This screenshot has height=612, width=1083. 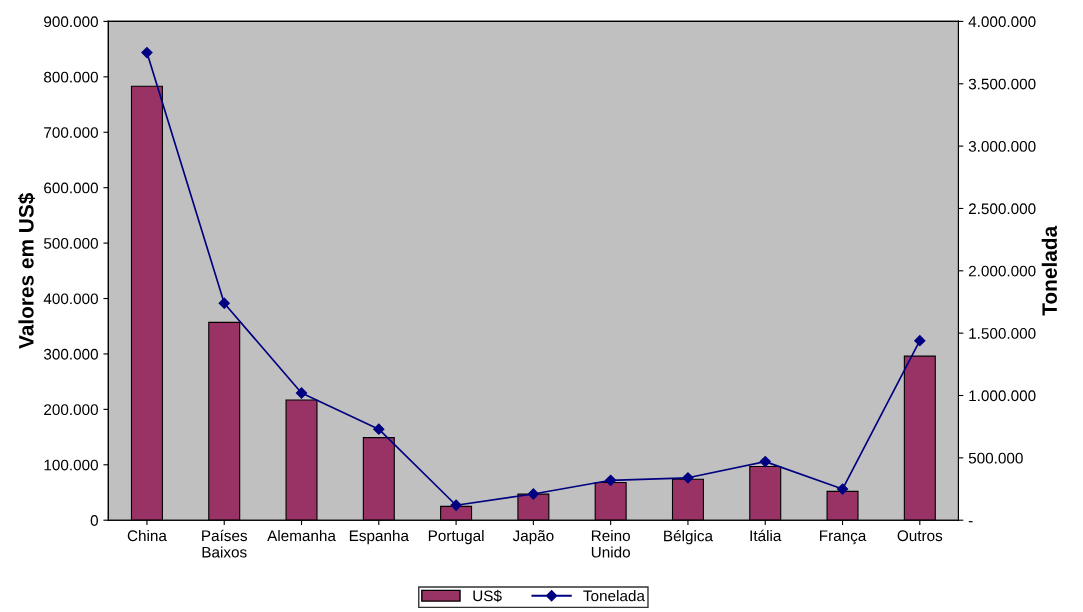 I want to click on y2-tick-label: 2.500.000, so click(x=1002, y=209).